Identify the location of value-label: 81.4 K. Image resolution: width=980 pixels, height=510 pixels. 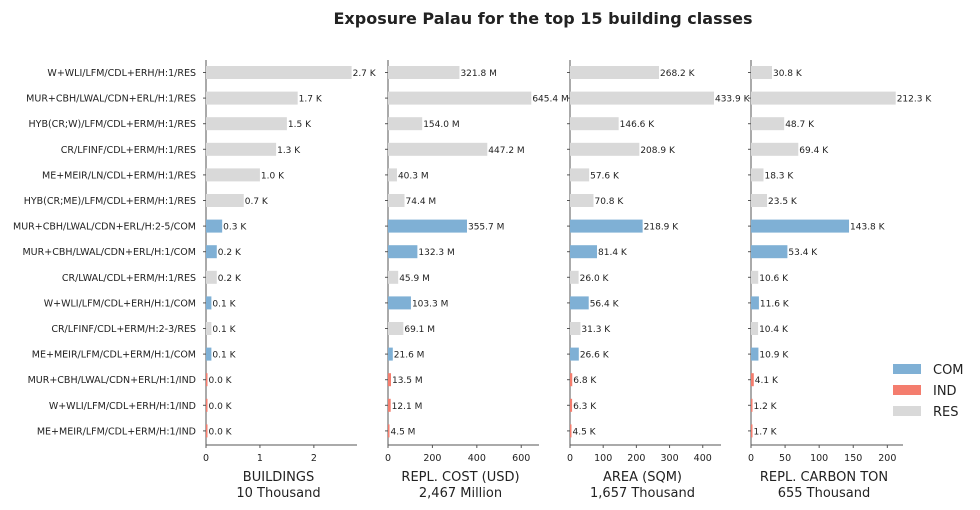
(613, 253).